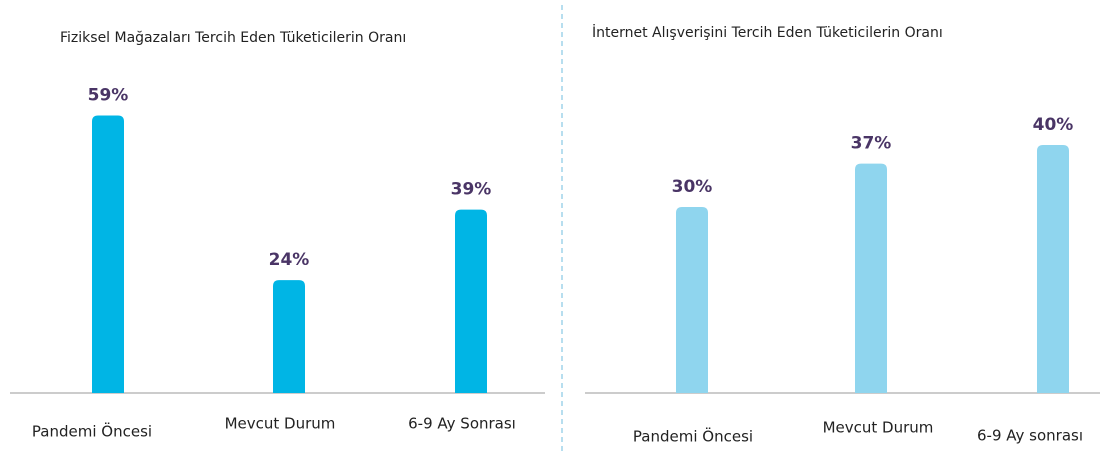  Describe the element at coordinates (871, 144) in the screenshot. I see `value-label: 37%` at that location.